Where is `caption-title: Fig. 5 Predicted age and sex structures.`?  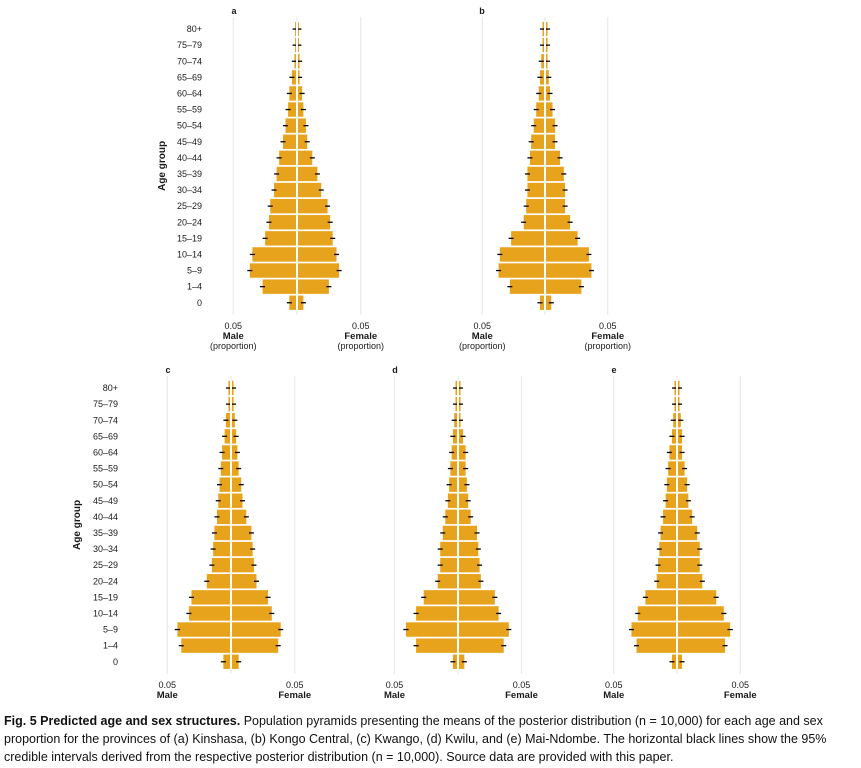 caption-title: Fig. 5 Predicted age and sex structures. is located at coordinates (122, 721).